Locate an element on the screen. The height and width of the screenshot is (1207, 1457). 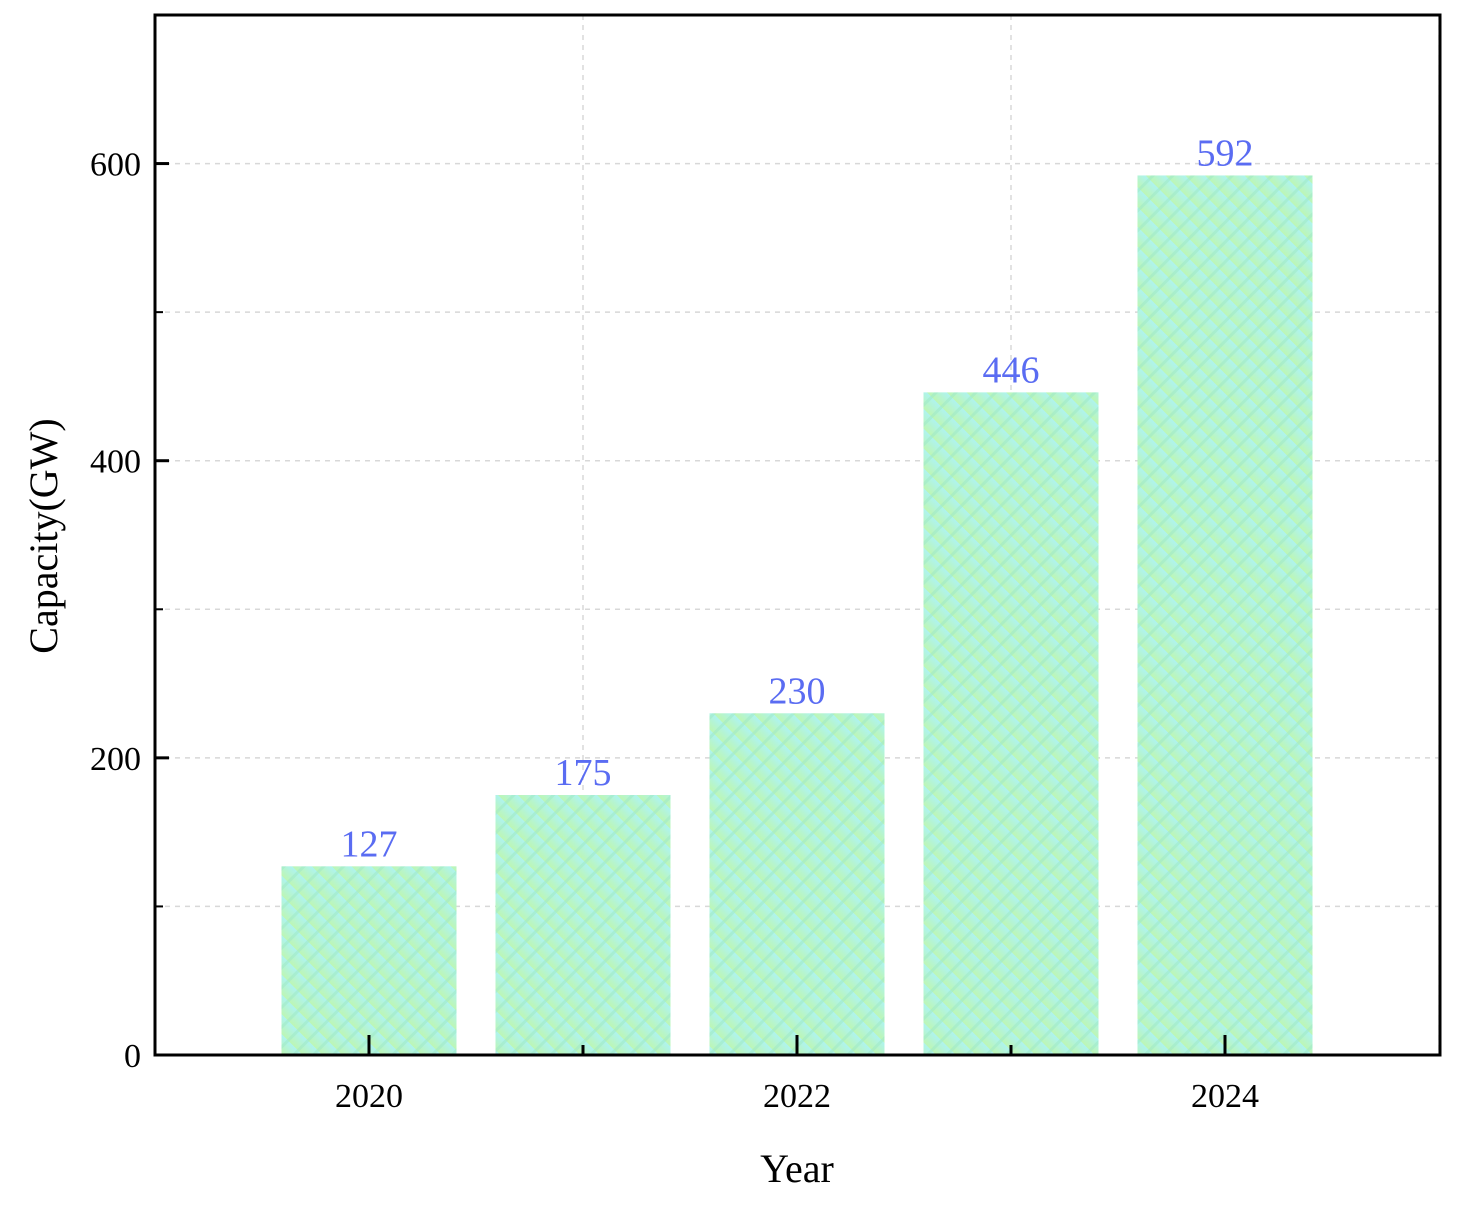
data-label-2020: 127 is located at coordinates (369, 844).